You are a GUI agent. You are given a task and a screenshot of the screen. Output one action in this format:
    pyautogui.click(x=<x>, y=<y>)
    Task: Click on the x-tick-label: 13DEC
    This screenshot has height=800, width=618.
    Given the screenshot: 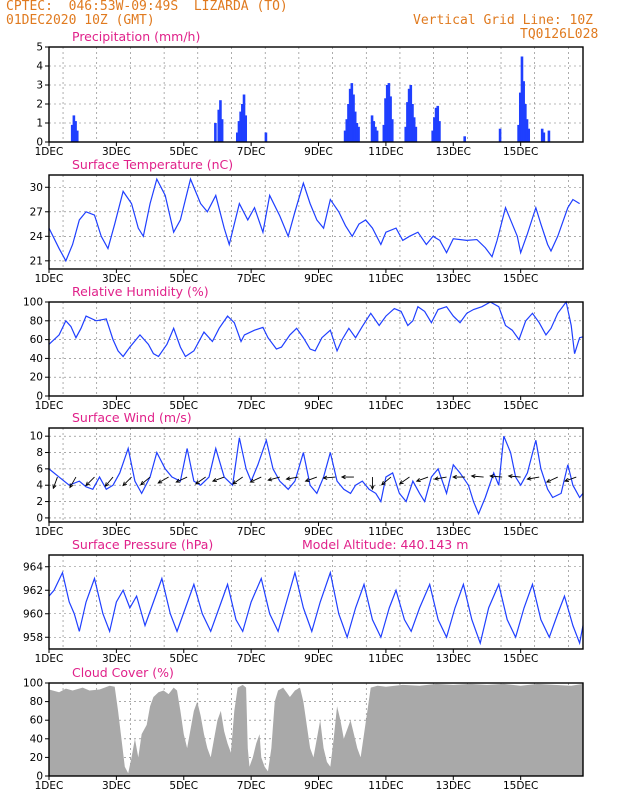 What is the action you would take?
    pyautogui.click(x=453, y=786)
    